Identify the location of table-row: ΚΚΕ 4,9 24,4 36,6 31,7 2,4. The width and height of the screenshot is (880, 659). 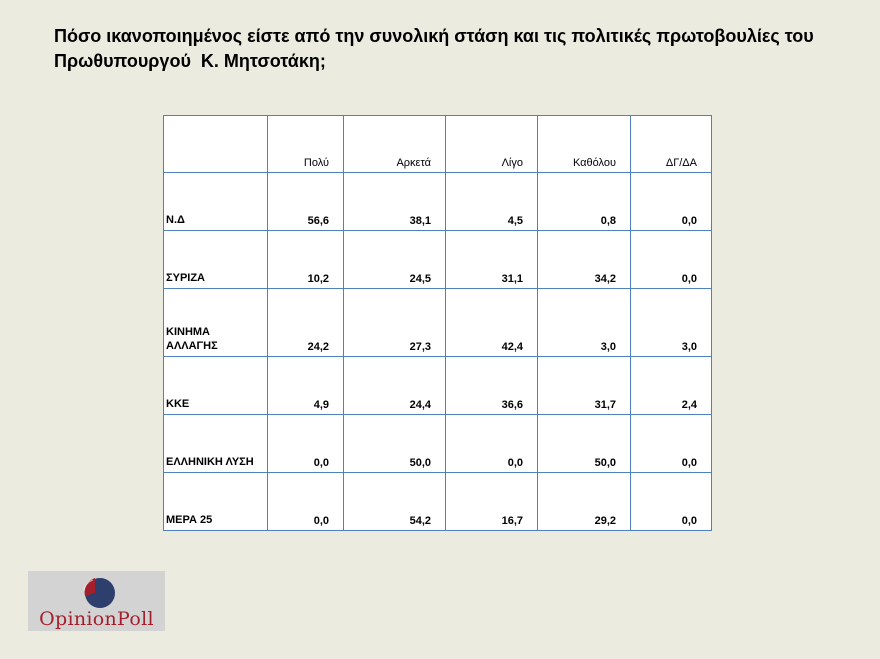
(437, 385).